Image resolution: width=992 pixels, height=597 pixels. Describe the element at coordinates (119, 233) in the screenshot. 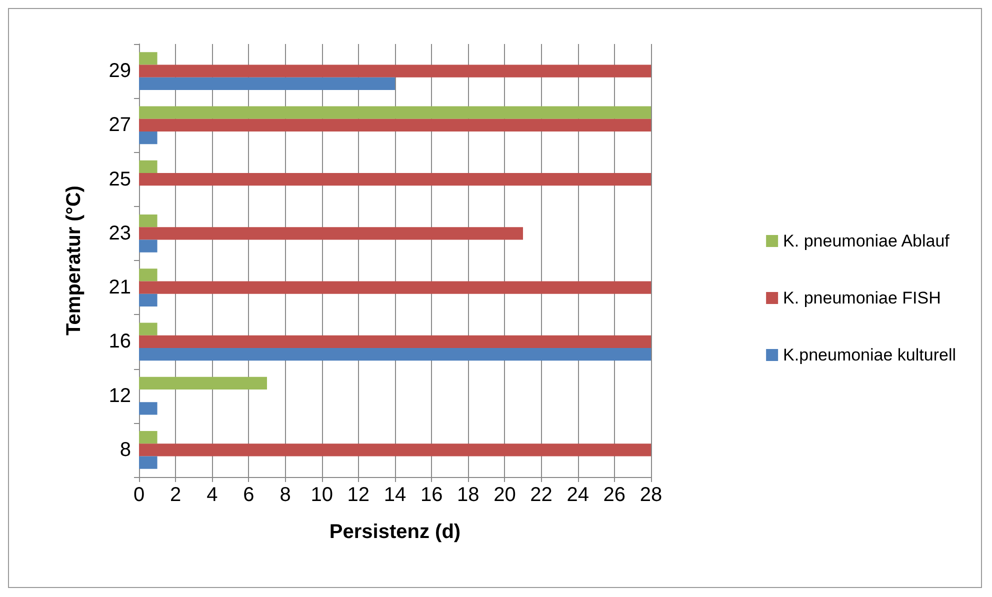

I see `y-tick-label: 23` at that location.